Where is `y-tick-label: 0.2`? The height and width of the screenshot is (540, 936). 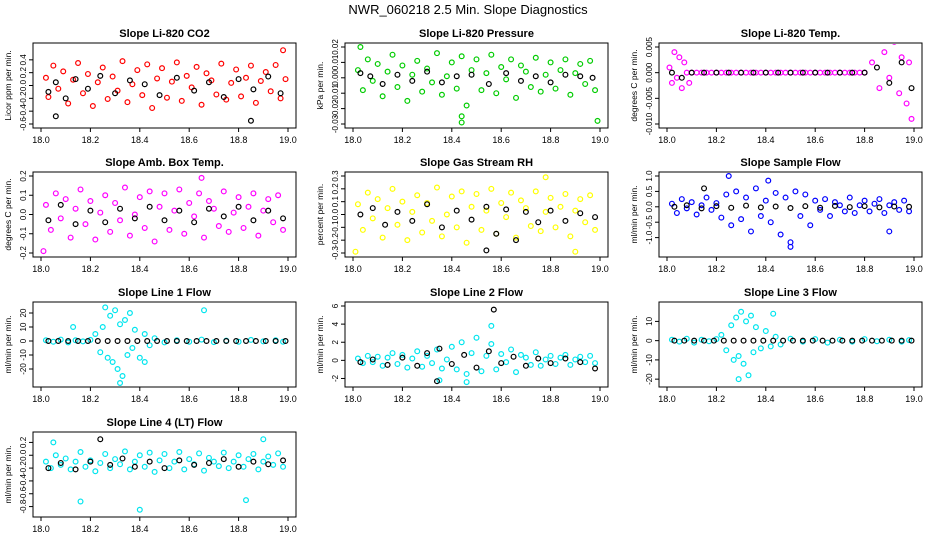
y-tick-label: 0.2 is located at coordinates (23, 442).